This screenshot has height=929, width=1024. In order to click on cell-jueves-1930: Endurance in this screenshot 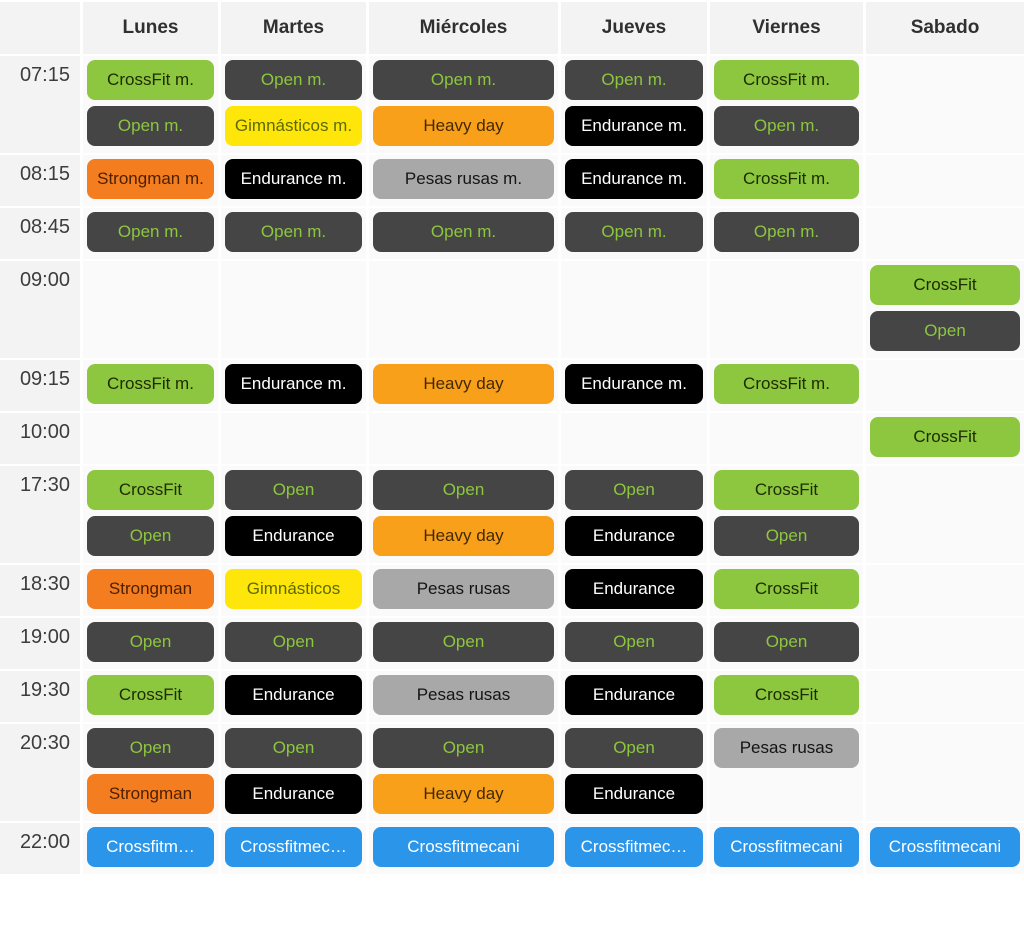, I will do `click(634, 696)`.